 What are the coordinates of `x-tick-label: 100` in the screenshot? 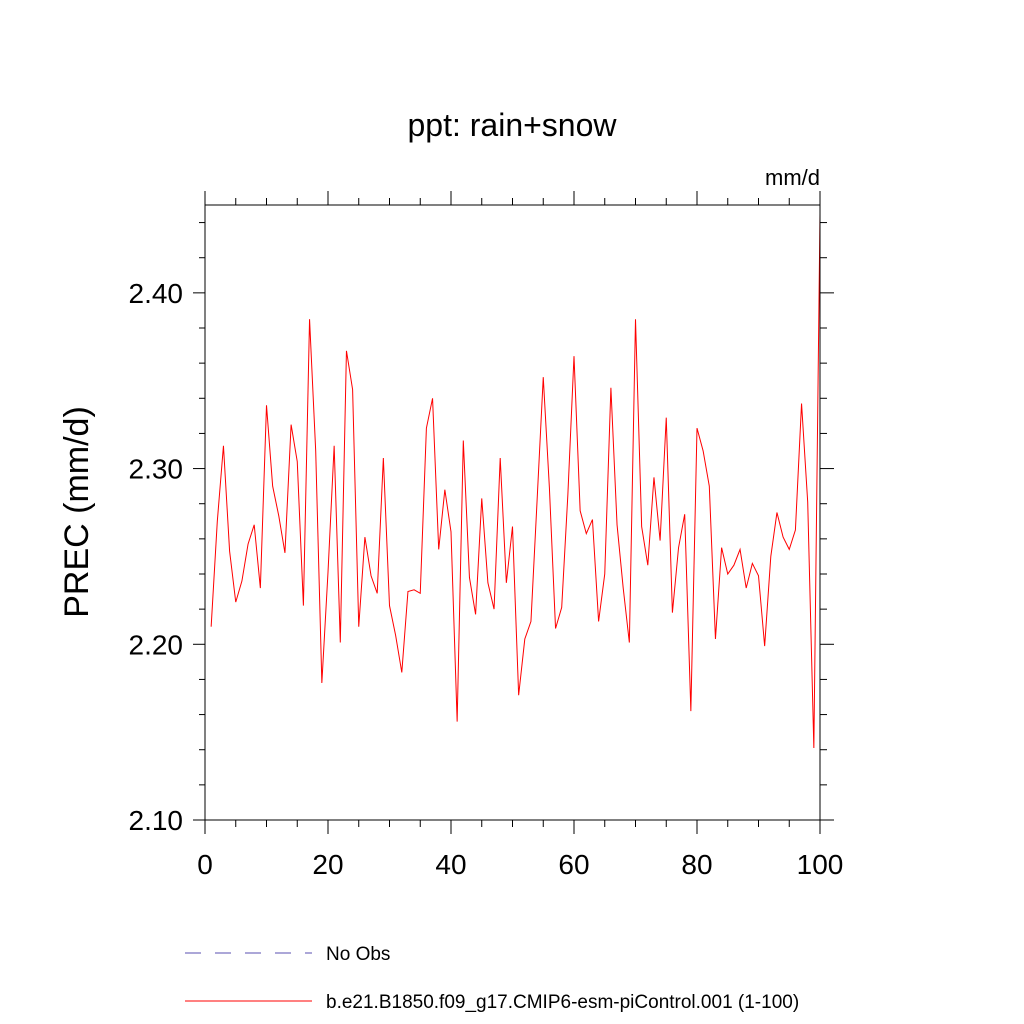 It's located at (820, 864).